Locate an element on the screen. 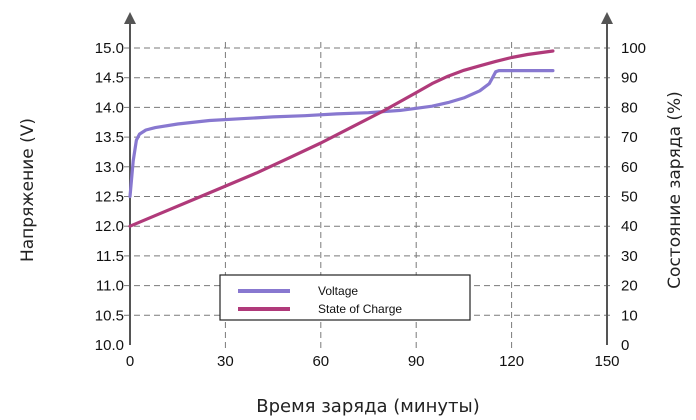 This screenshot has height=420, width=696. y-left-tick-label: 10.5 is located at coordinates (109, 315).